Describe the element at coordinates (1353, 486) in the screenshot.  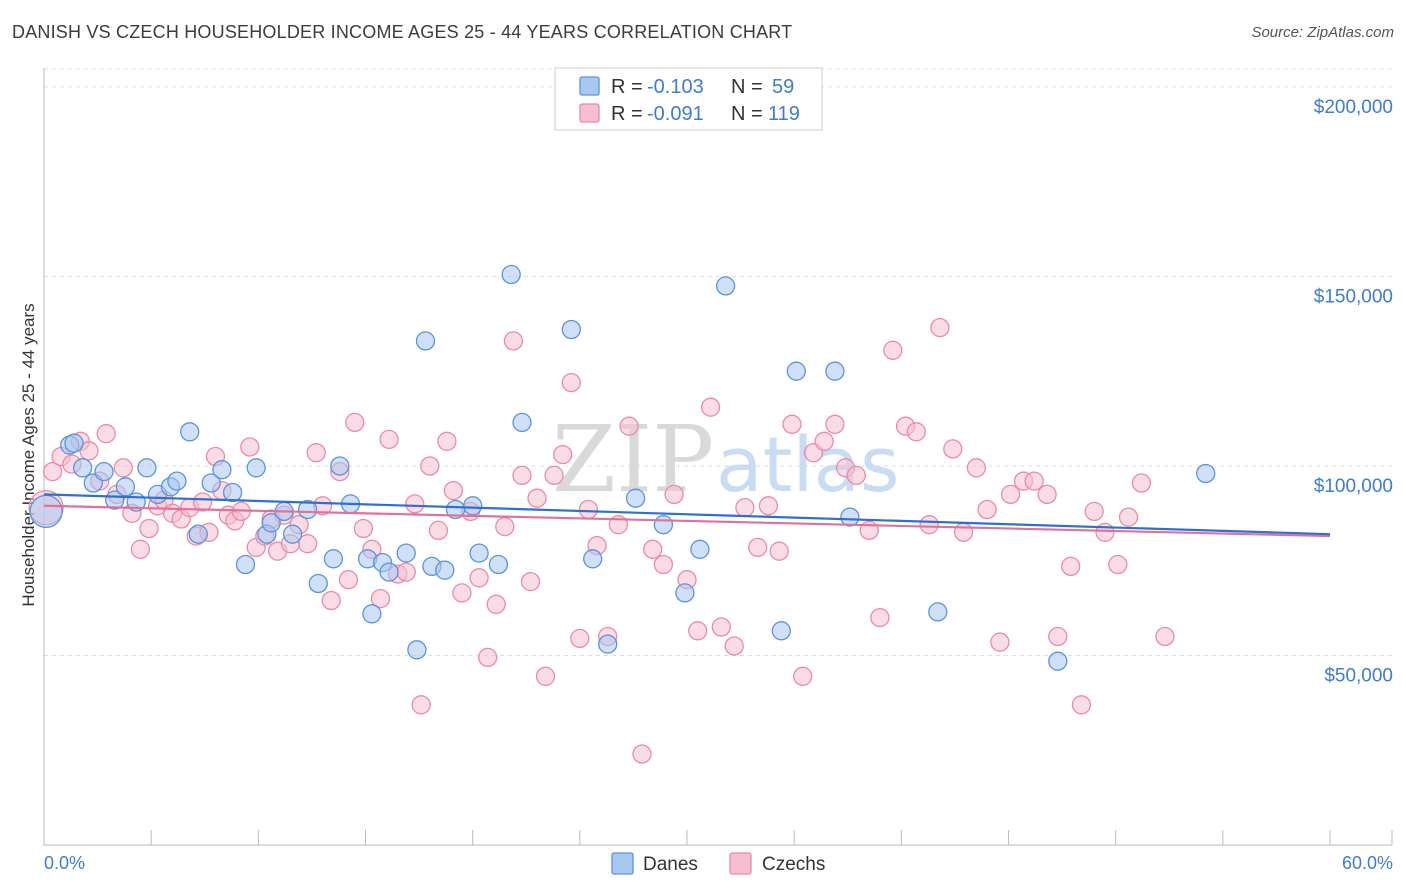
I see `y-tick-label: $100,000` at that location.